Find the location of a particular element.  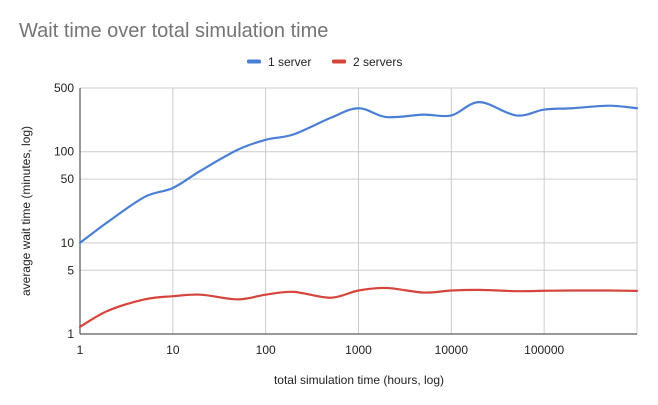

y-tick-label: 500 is located at coordinates (64, 88).